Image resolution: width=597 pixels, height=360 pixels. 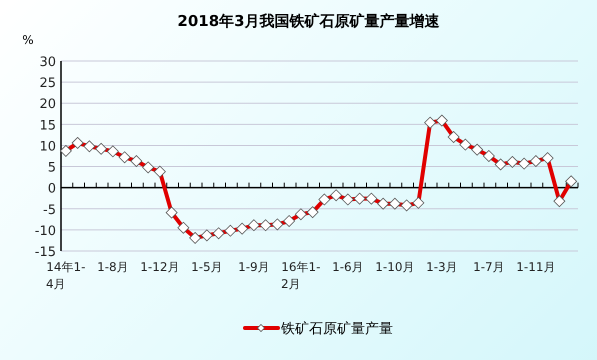 What do you see at coordinates (45, 252) in the screenshot?
I see `y-tick-label: -15` at bounding box center [45, 252].